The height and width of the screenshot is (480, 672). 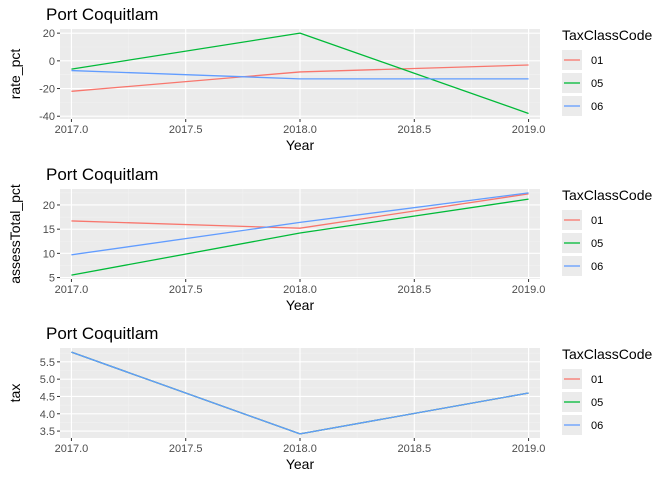 I want to click on y-tick-label: -40, so click(x=47, y=117).